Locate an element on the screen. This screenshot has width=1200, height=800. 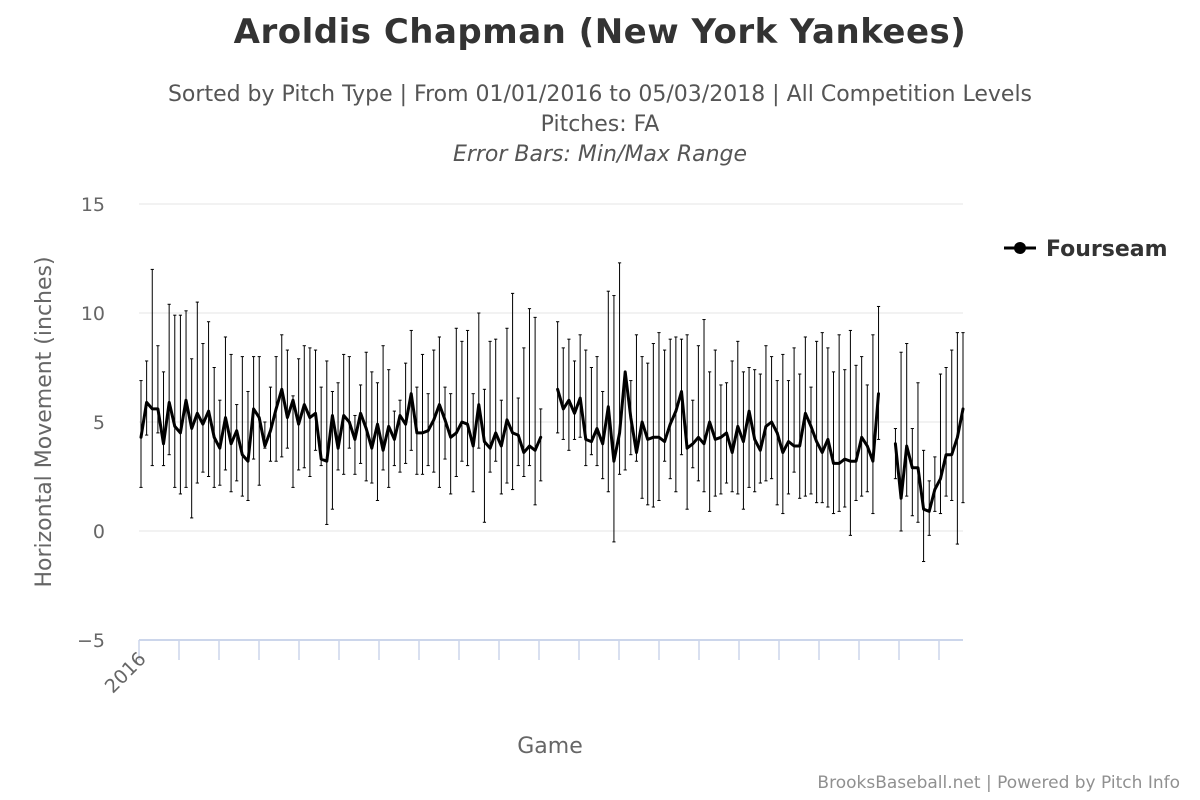
y-tick-label: 5 is located at coordinates (99, 423).